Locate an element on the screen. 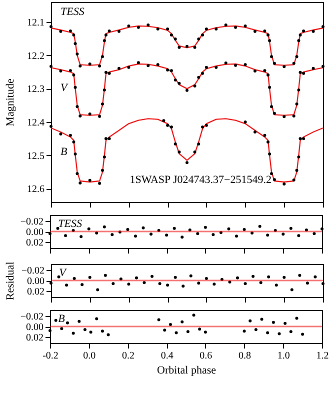 The width and height of the screenshot is (330, 395). annotation: V is located at coordinates (64, 88).